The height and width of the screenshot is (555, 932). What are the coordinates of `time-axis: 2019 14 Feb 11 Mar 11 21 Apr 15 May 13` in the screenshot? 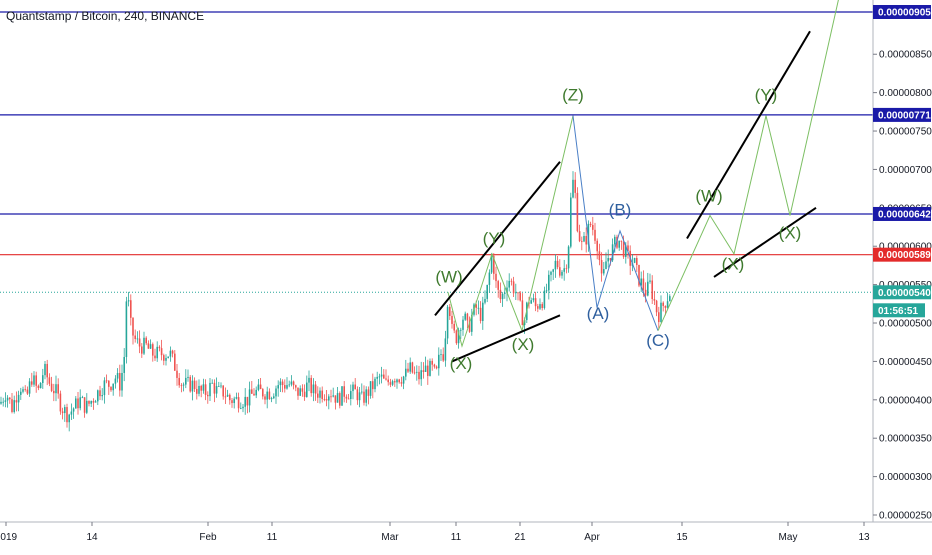 It's located at (466, 532).